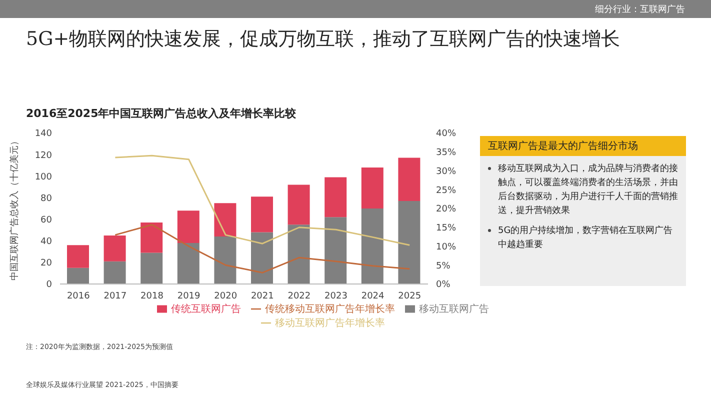 The height and width of the screenshot is (400, 711). Describe the element at coordinates (262, 296) in the screenshot. I see `x-tick-label: 2021` at that location.